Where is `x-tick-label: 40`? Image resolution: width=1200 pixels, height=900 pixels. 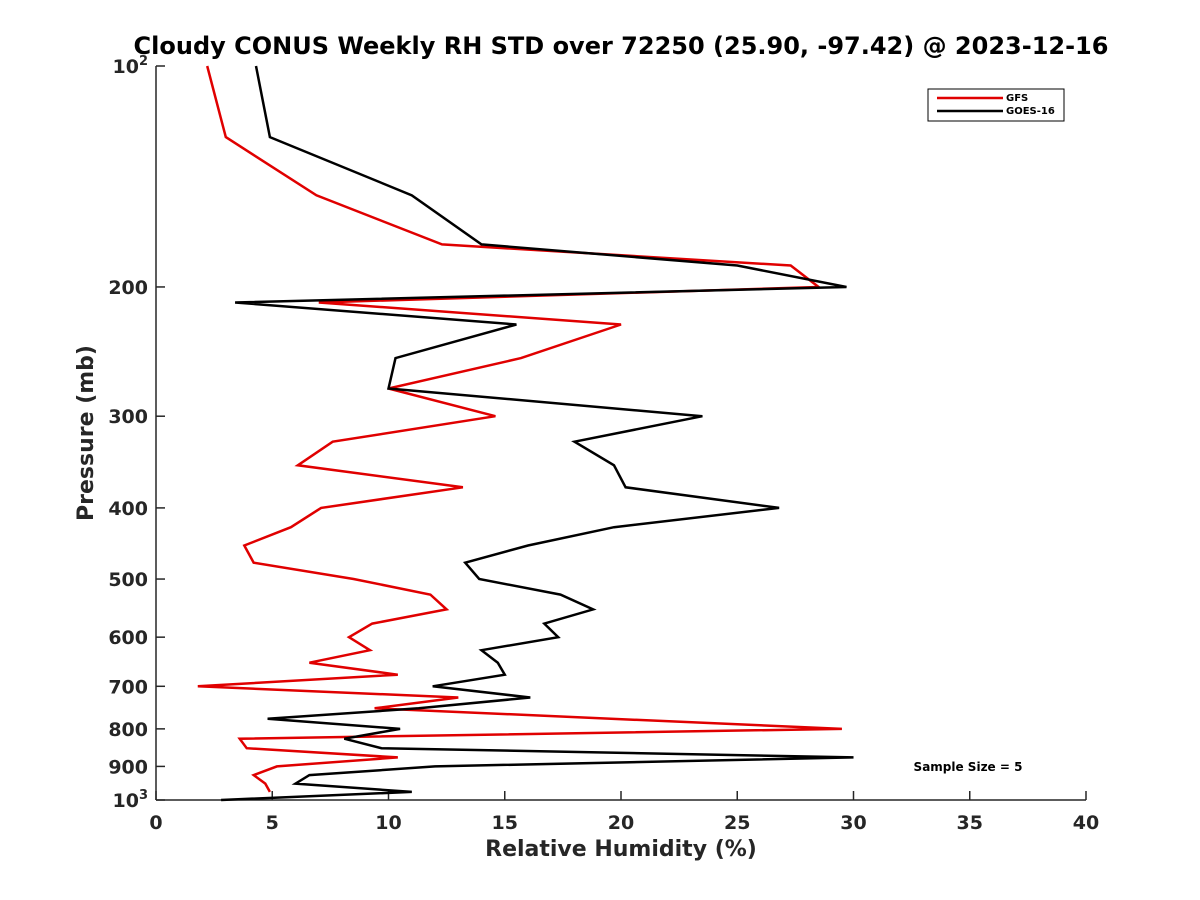
x-tick-label: 40 is located at coordinates (1086, 823).